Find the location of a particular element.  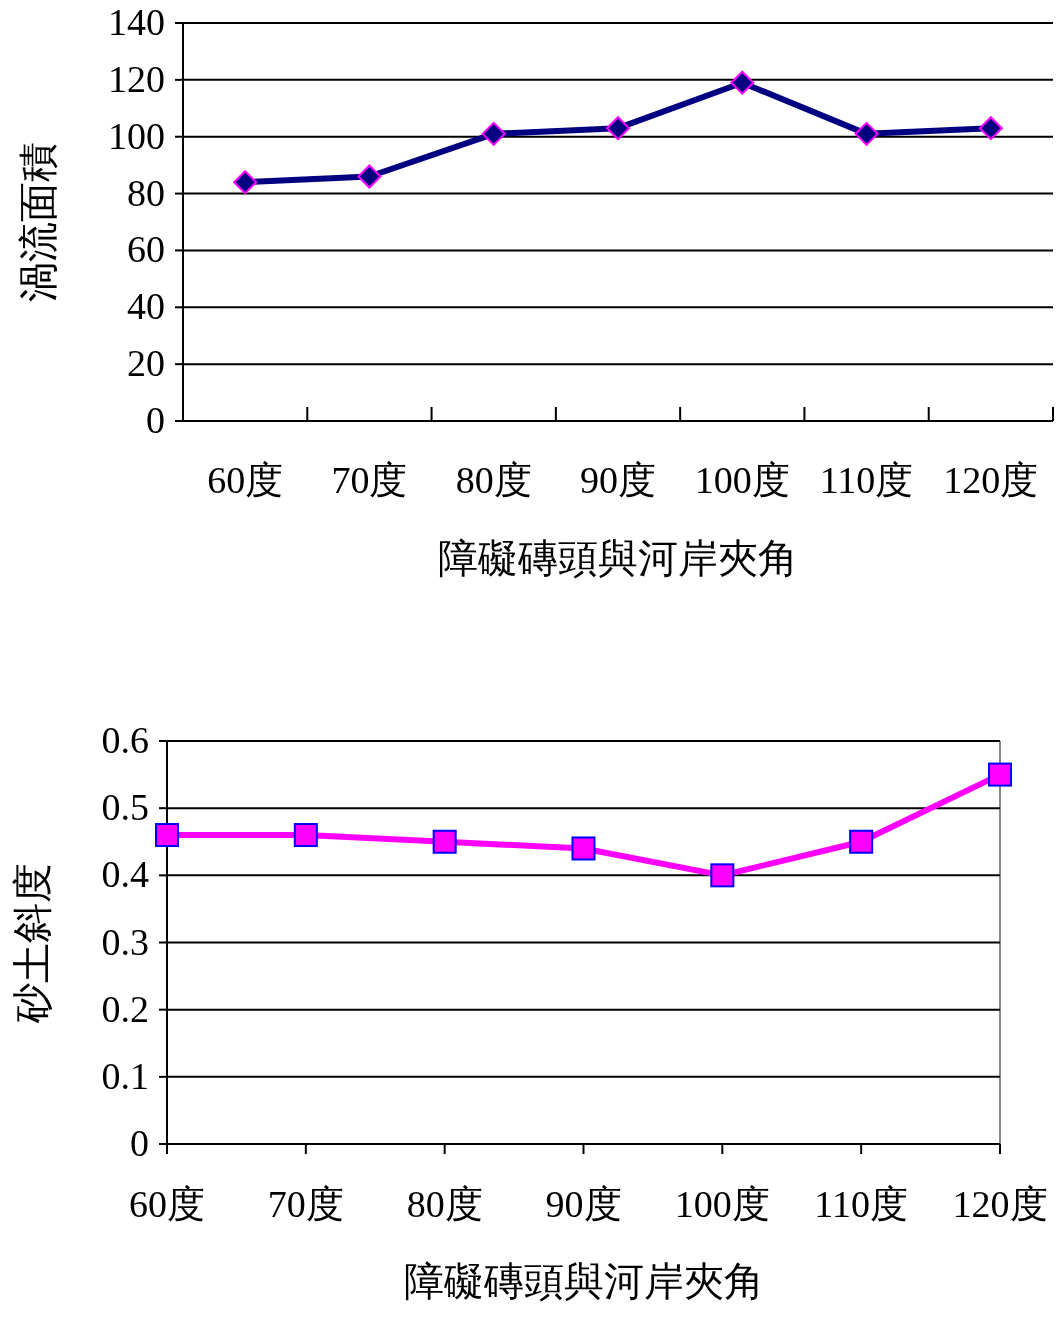

y-tick-label: 0.6 is located at coordinates (125, 740).